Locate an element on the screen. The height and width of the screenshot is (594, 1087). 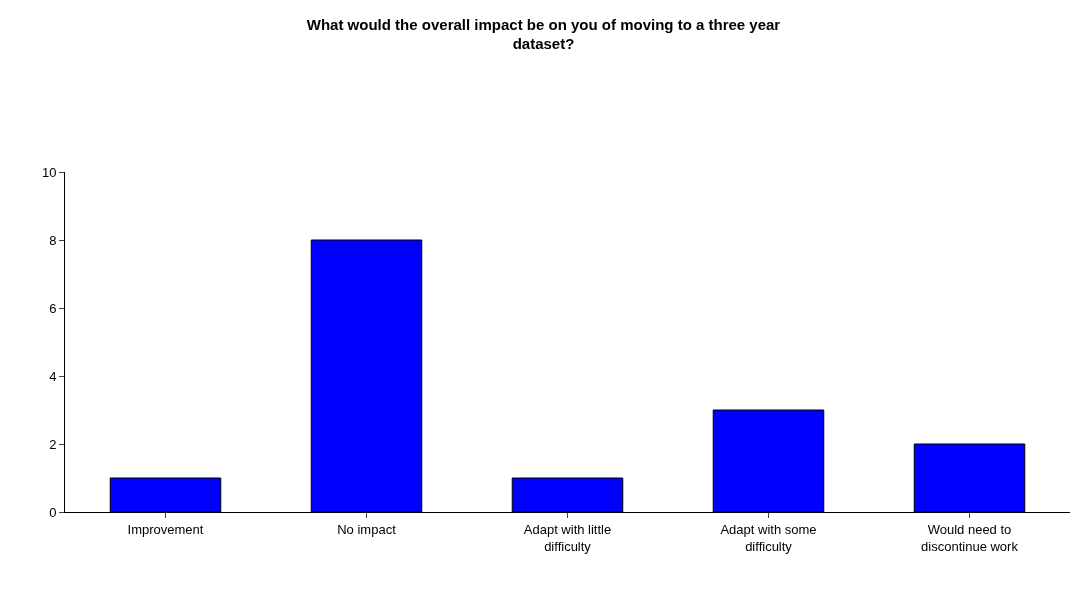
y-tick-label: 2 is located at coordinates (53, 444).